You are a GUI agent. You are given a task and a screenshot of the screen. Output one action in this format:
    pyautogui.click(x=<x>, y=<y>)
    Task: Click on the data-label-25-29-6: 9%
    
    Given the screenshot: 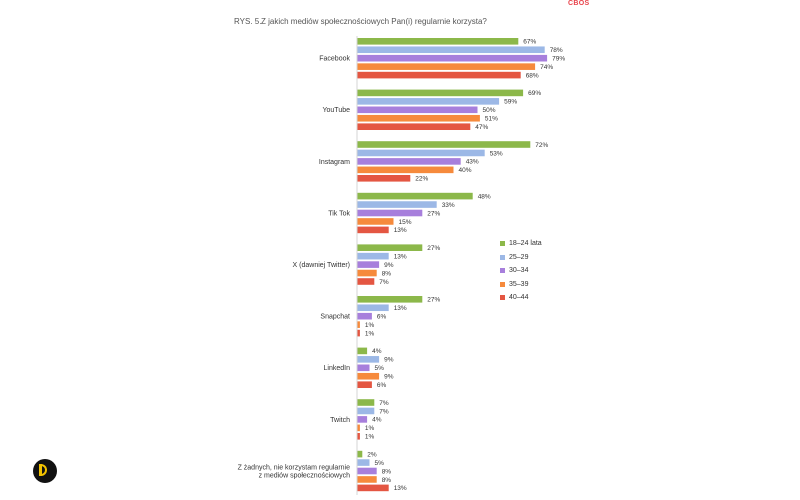 What is the action you would take?
    pyautogui.click(x=389, y=360)
    